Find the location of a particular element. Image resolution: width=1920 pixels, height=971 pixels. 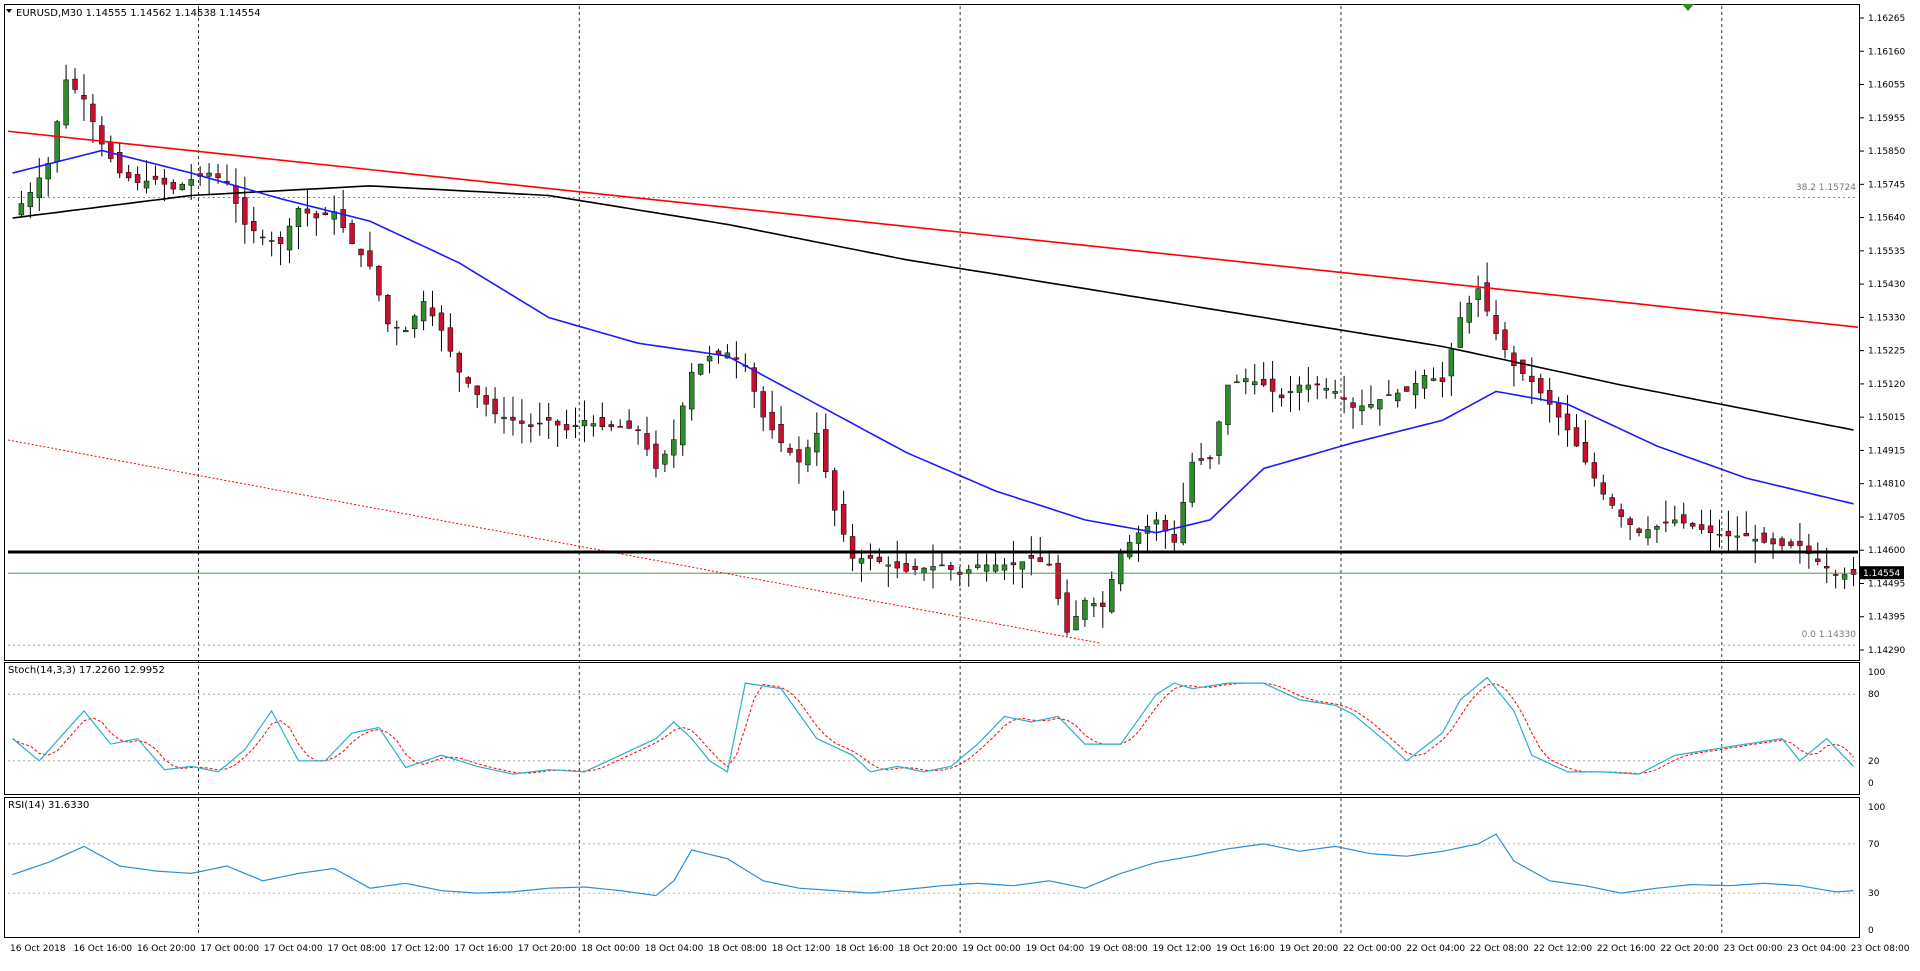

time-label: 16 Oct 2018 is located at coordinates (38, 949).